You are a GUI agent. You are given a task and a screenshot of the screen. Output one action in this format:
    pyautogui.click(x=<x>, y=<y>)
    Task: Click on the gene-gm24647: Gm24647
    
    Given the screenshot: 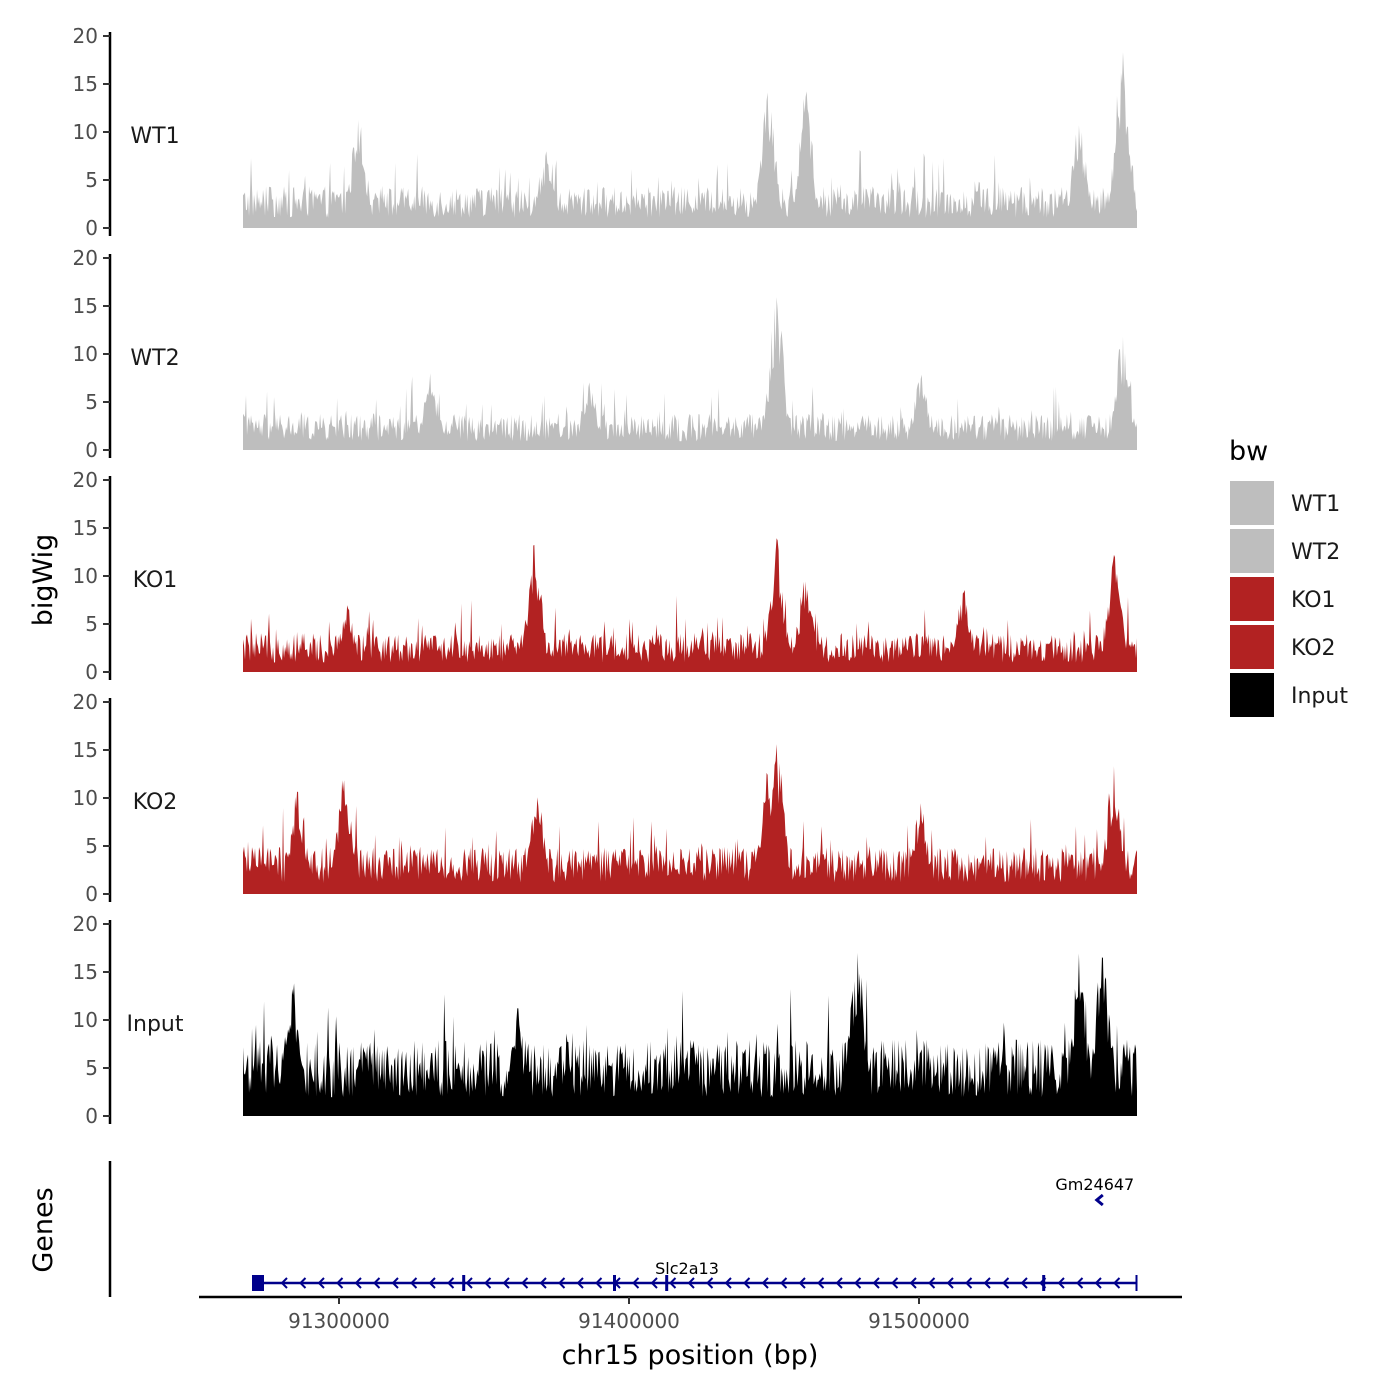 What is the action you would take?
    pyautogui.click(x=1094, y=1191)
    